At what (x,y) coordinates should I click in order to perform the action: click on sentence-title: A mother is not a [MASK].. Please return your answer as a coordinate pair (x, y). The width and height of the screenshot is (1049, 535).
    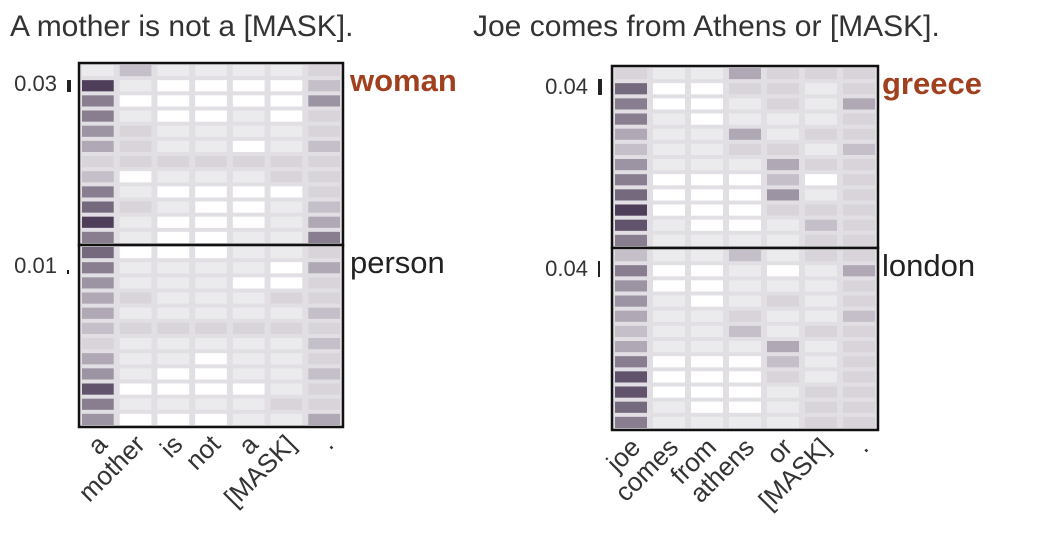
    Looking at the image, I should click on (181, 26).